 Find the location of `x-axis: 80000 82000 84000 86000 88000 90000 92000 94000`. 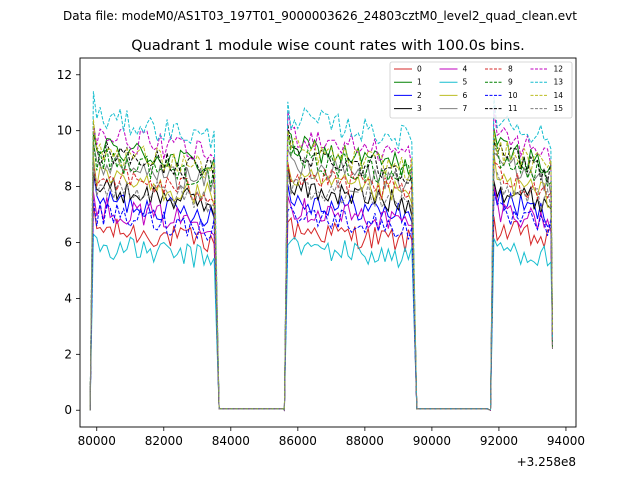

x-axis: 80000 82000 84000 86000 88000 90000 92000 94000 is located at coordinates (331, 437).